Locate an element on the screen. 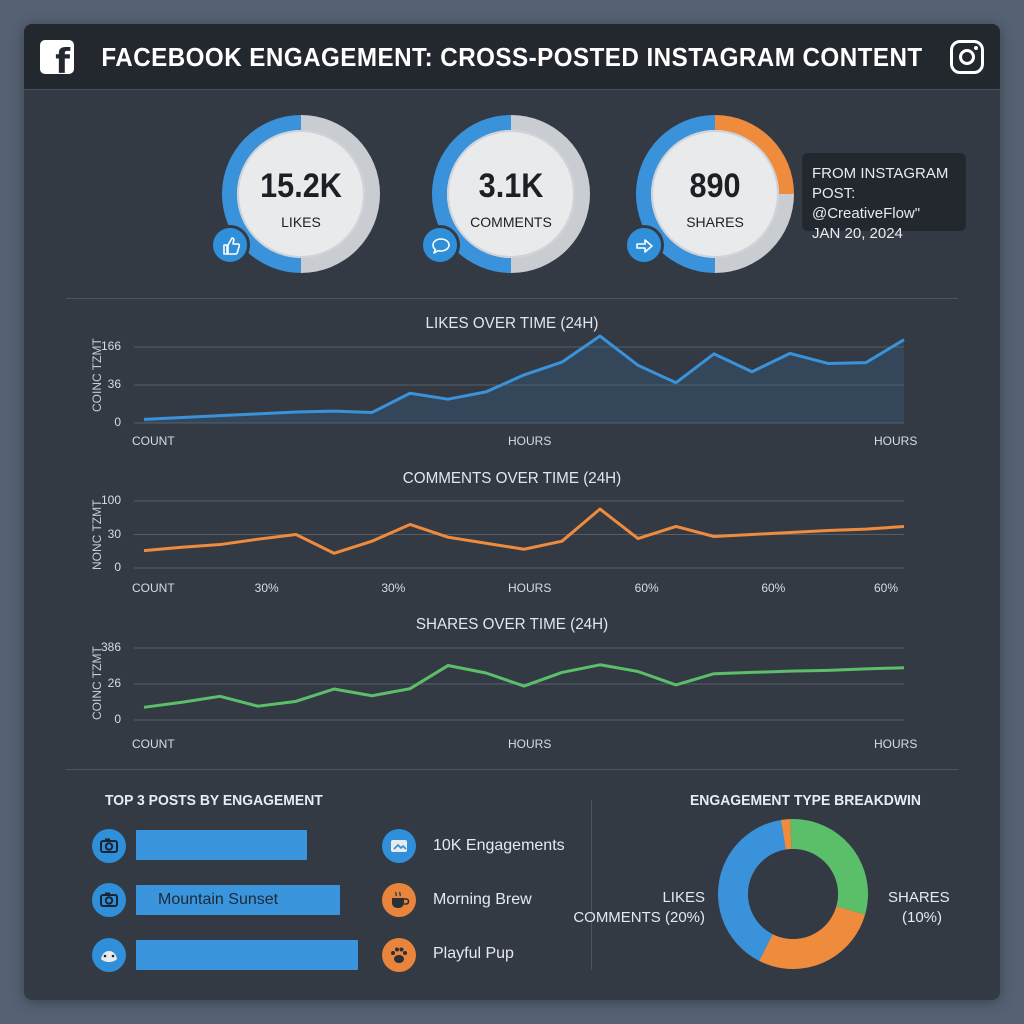 The width and height of the screenshot is (1024, 1024). chart-title: LIKES OVER TIME (24H) is located at coordinates (512, 323).